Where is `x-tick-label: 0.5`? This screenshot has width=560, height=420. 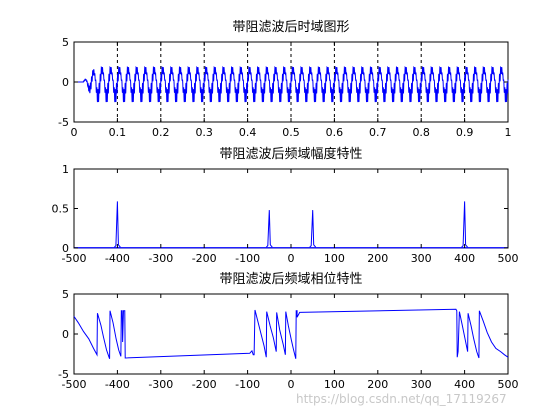
x-tick-label: 0.5 is located at coordinates (291, 132).